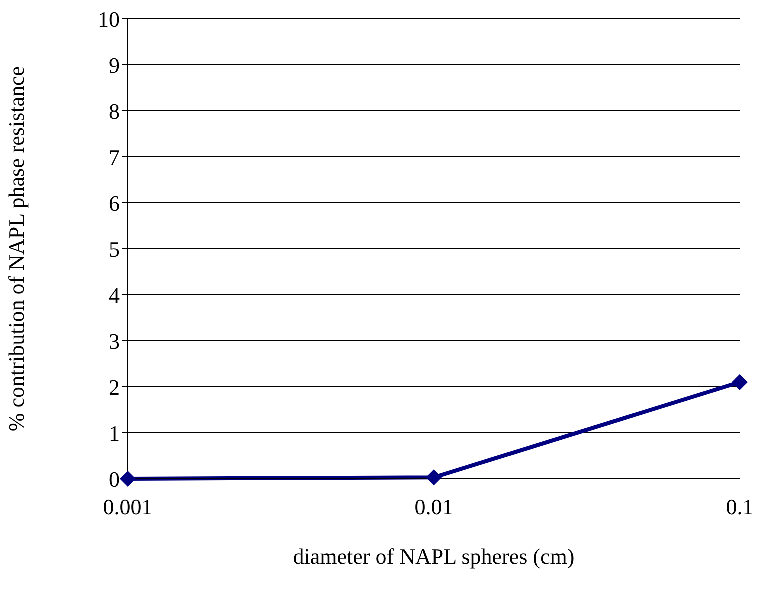 Image resolution: width=763 pixels, height=590 pixels. Describe the element at coordinates (114, 341) in the screenshot. I see `y-tick-label: 3` at that location.